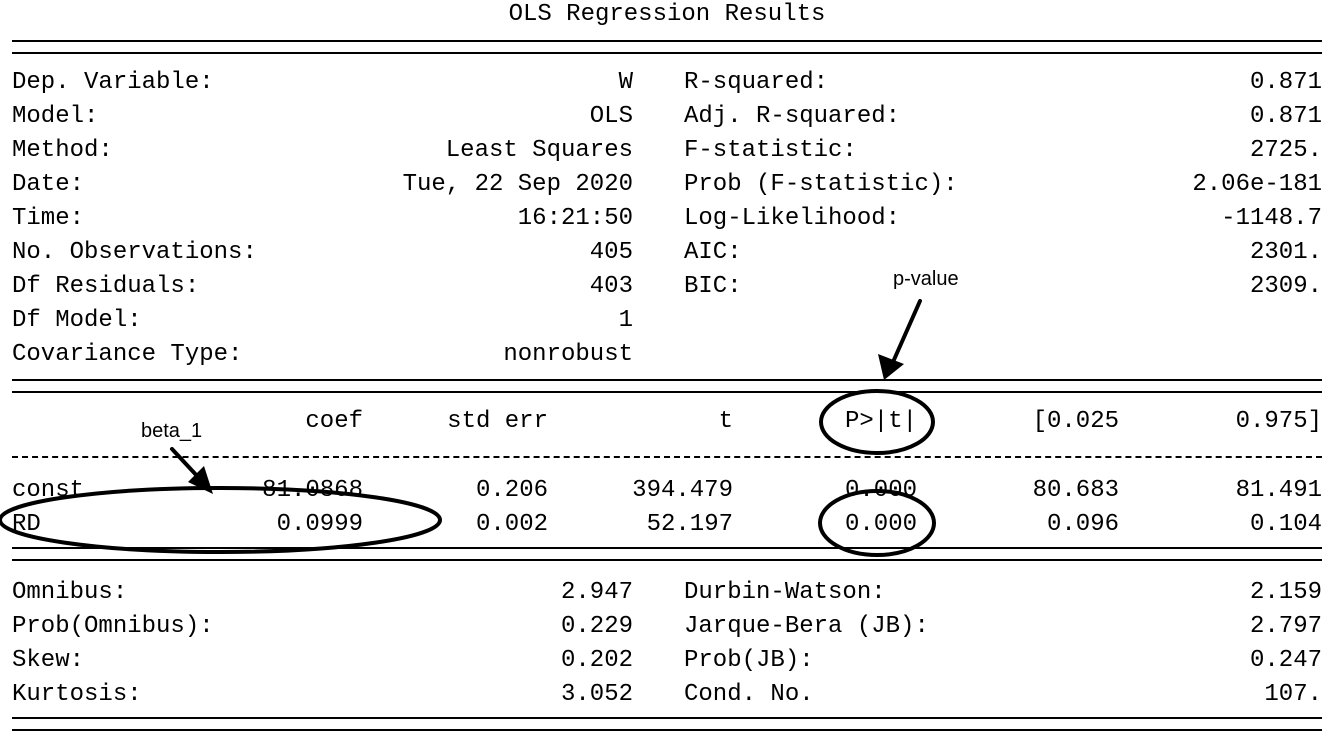 The height and width of the screenshot is (748, 1340). I want to click on summary-left-value: Least Squares, so click(539, 150).